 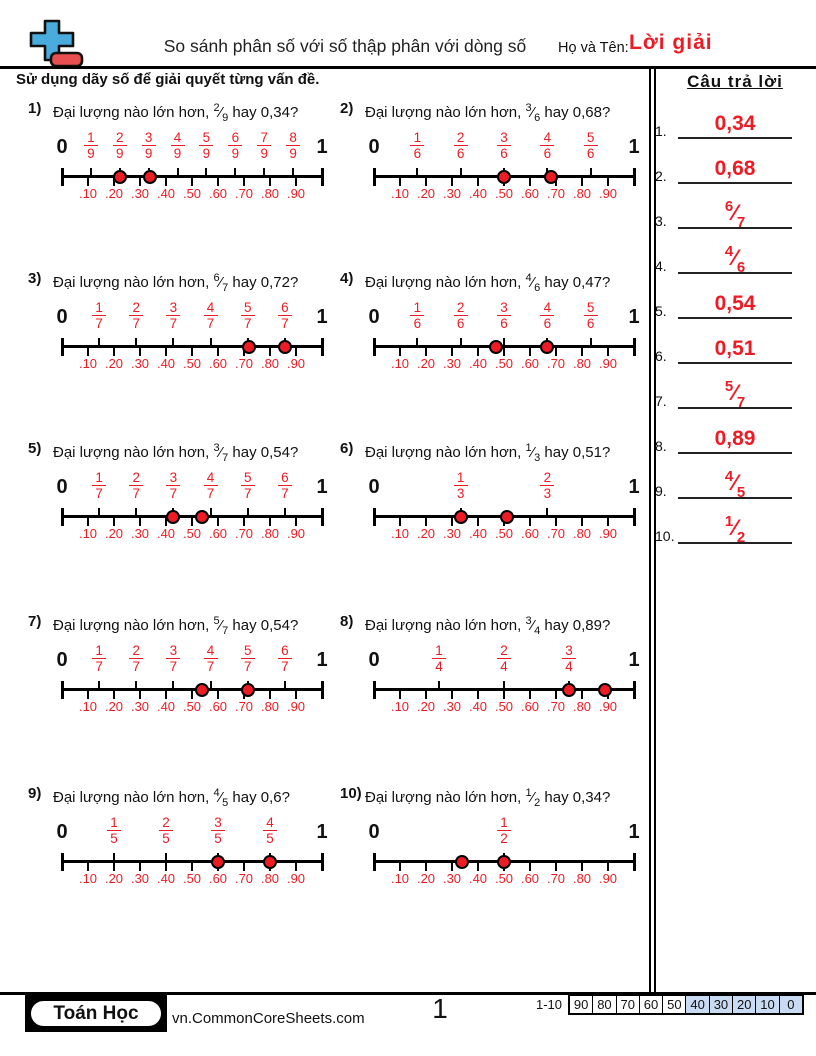 I want to click on fraction-numerator: 5, so click(x=247, y=477).